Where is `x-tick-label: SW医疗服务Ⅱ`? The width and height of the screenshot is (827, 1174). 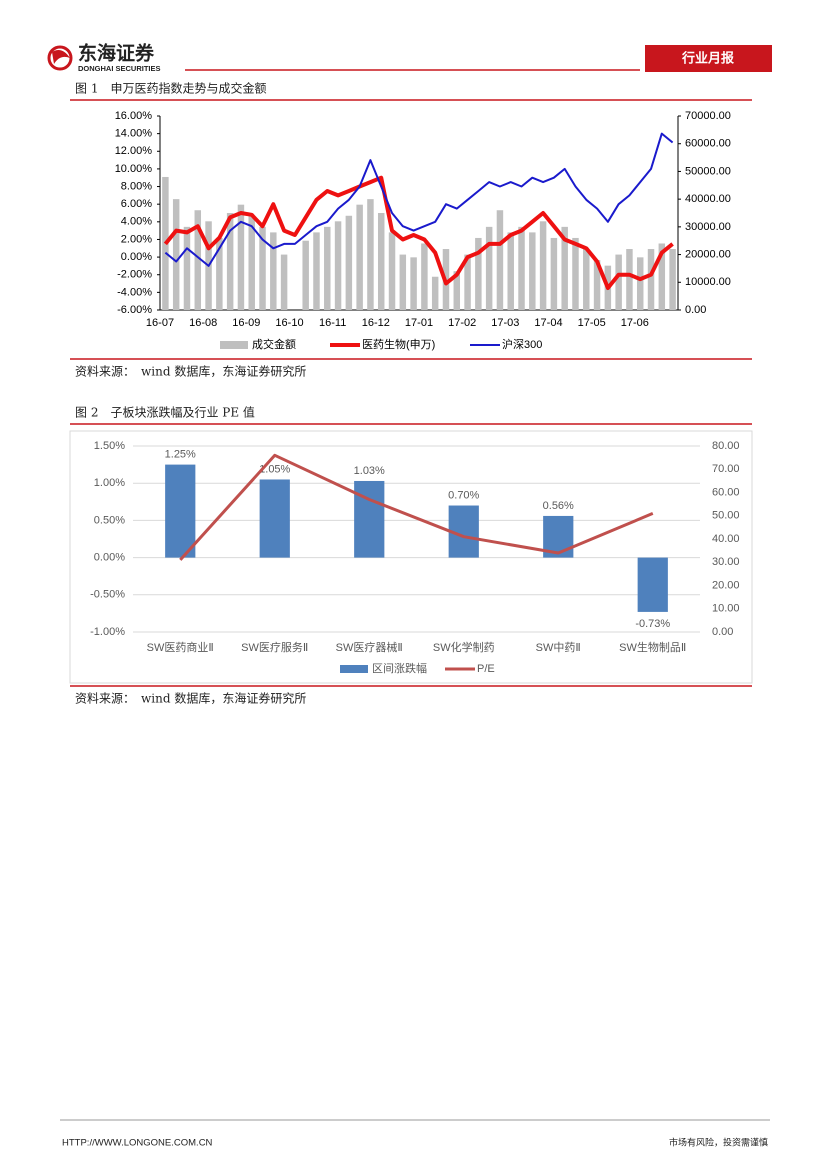 x-tick-label: SW医疗服务Ⅱ is located at coordinates (274, 647).